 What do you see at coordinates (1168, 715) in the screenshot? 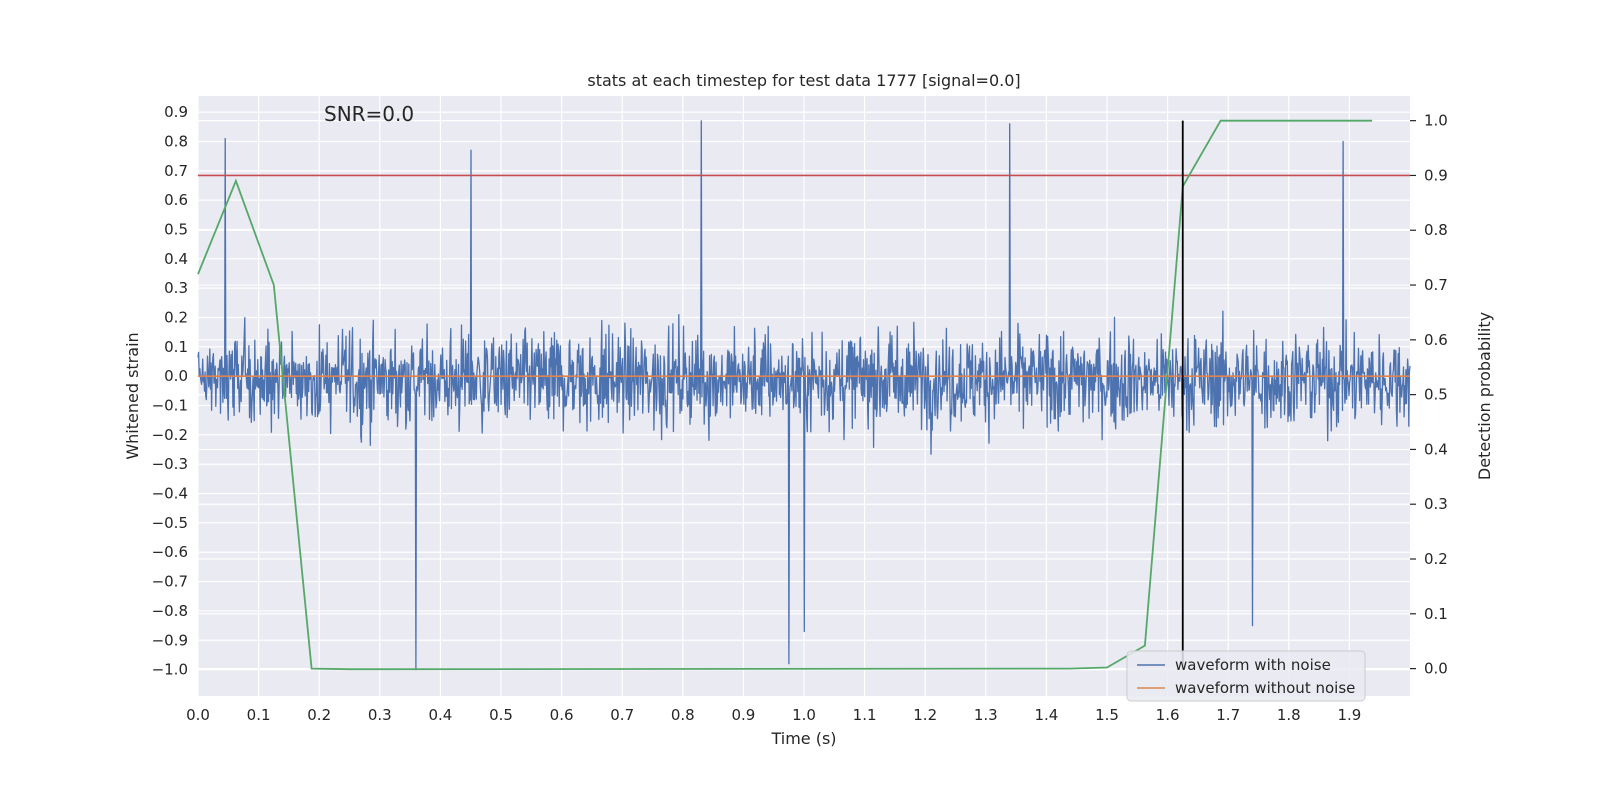
I see `x-tick-label: 1.6` at bounding box center [1168, 715].